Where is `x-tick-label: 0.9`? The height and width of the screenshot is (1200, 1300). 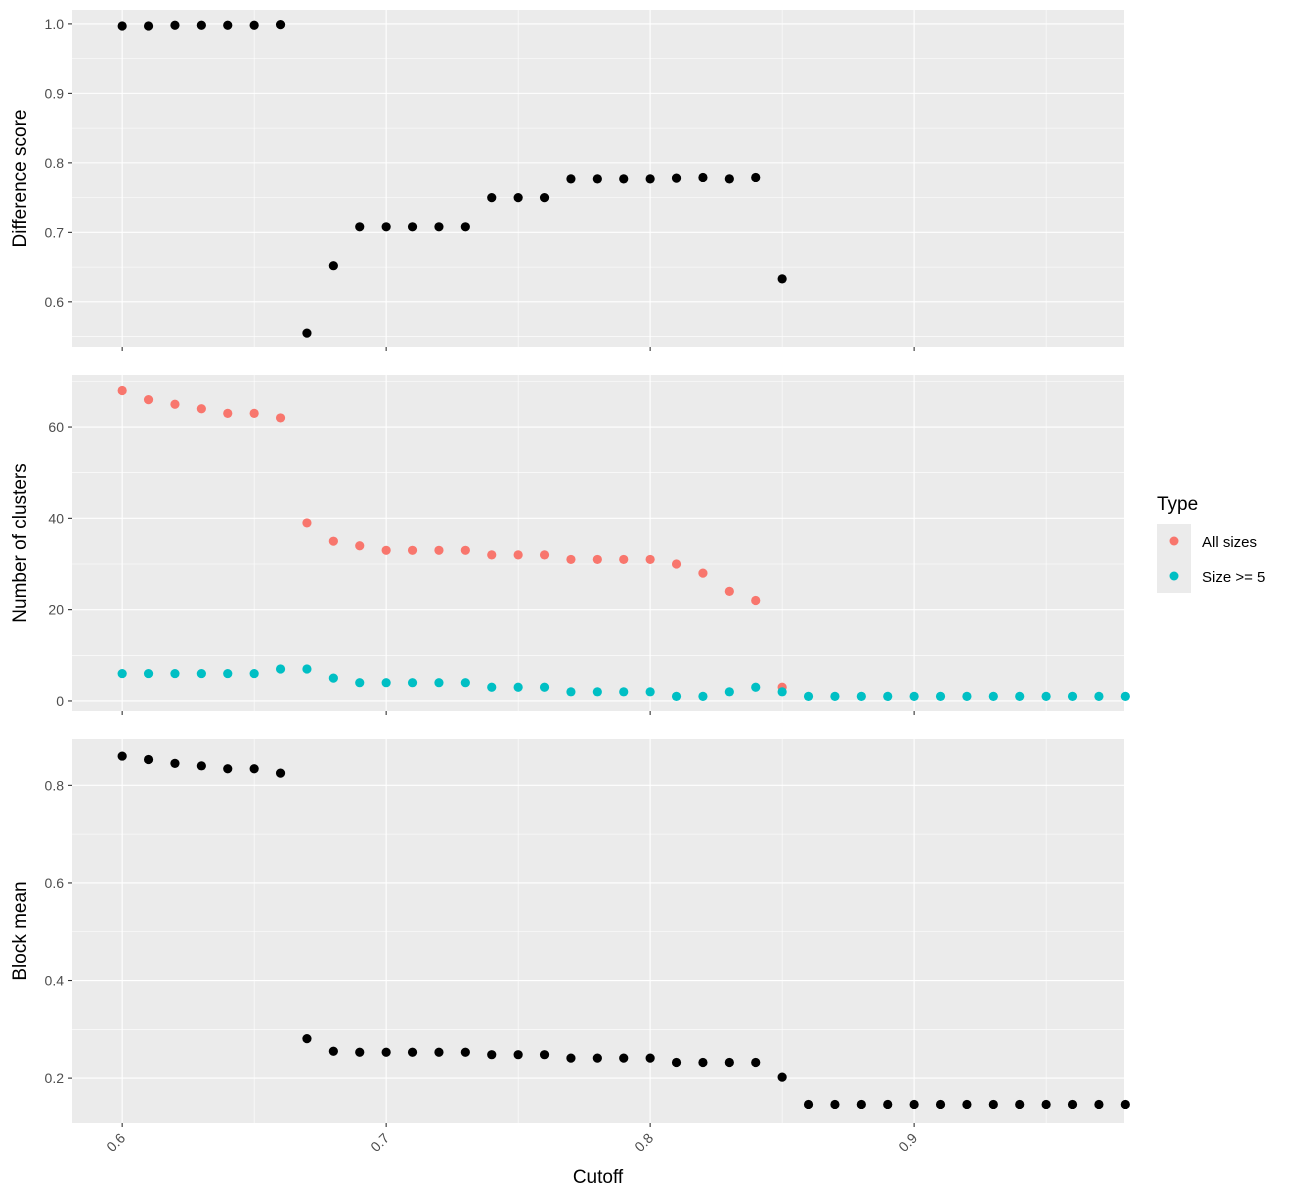
x-tick-label: 0.9 is located at coordinates (907, 1142).